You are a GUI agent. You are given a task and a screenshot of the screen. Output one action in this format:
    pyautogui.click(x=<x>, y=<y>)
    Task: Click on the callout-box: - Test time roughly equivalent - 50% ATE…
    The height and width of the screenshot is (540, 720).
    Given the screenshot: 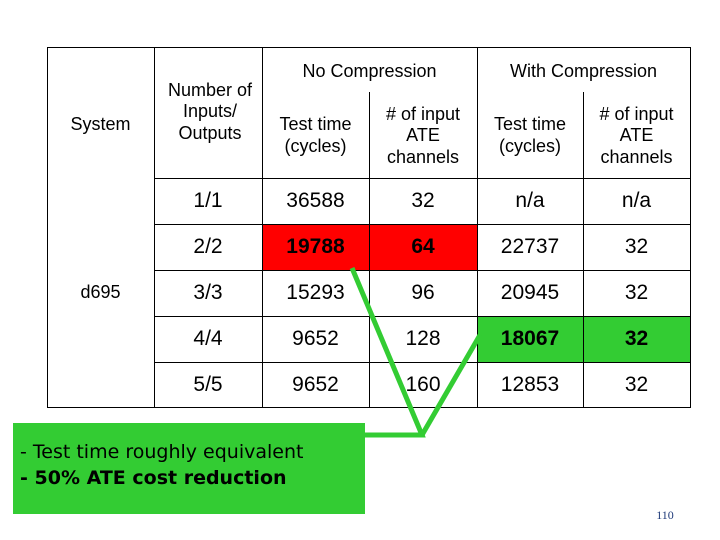 What is the action you would take?
    pyautogui.click(x=189, y=468)
    